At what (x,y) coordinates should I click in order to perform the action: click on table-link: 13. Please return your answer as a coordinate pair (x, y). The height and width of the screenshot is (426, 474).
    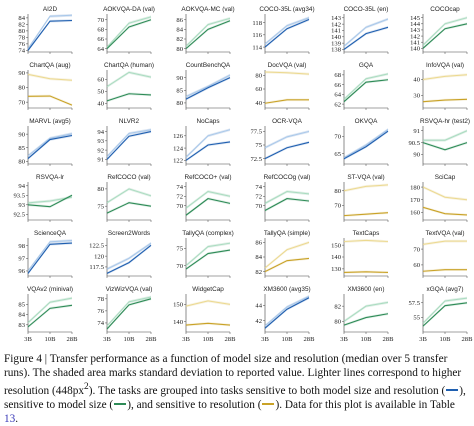
    Looking at the image, I should click on (10, 419).